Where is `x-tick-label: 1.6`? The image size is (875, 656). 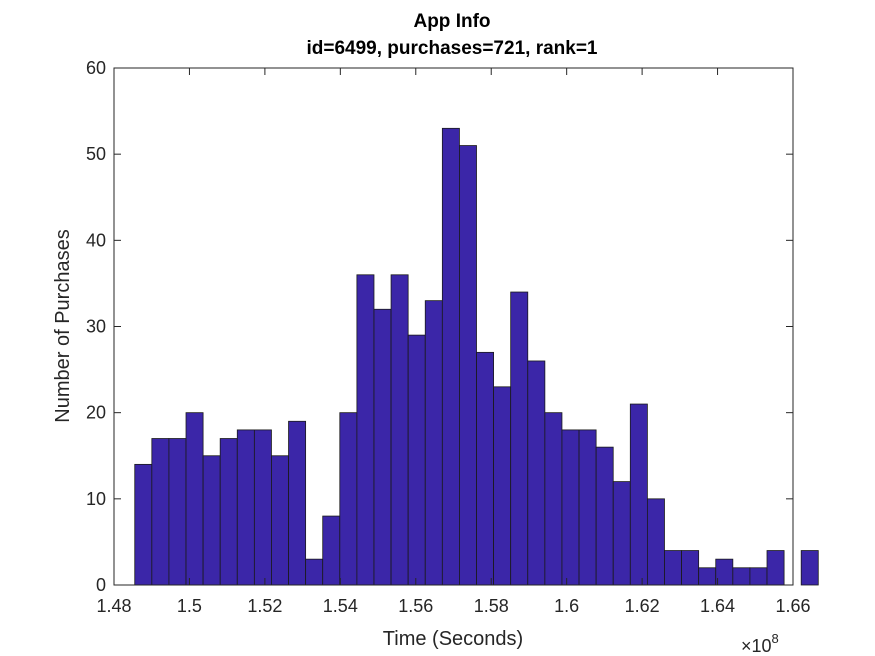 x-tick-label: 1.6 is located at coordinates (566, 606).